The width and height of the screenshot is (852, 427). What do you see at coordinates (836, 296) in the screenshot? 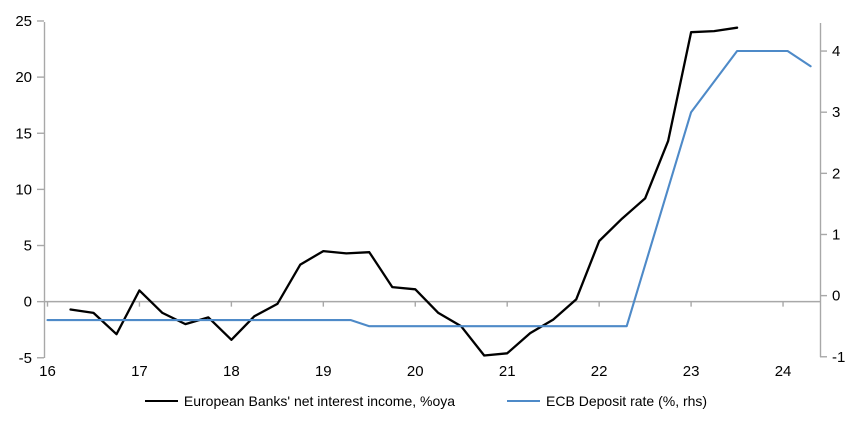
I see `right-axis-tick-label: 0` at bounding box center [836, 296].